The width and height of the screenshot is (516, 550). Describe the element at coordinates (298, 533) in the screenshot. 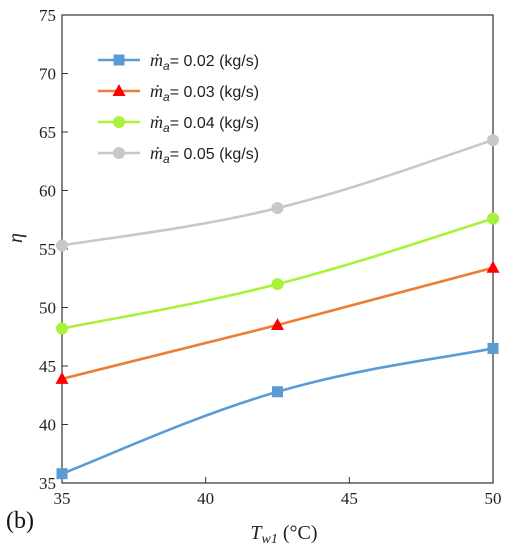

I see `x-axis-title-unit: (°C)` at that location.